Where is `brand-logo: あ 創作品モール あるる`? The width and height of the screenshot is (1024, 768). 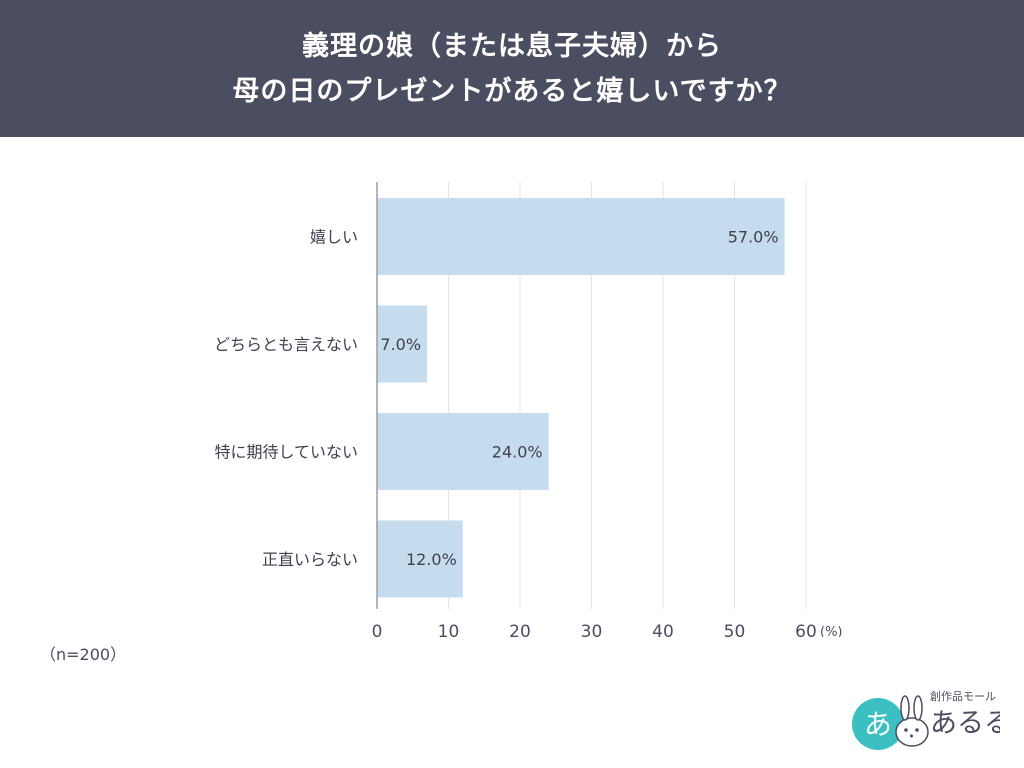 brand-logo: あ 創作品モール あるる is located at coordinates (926, 719).